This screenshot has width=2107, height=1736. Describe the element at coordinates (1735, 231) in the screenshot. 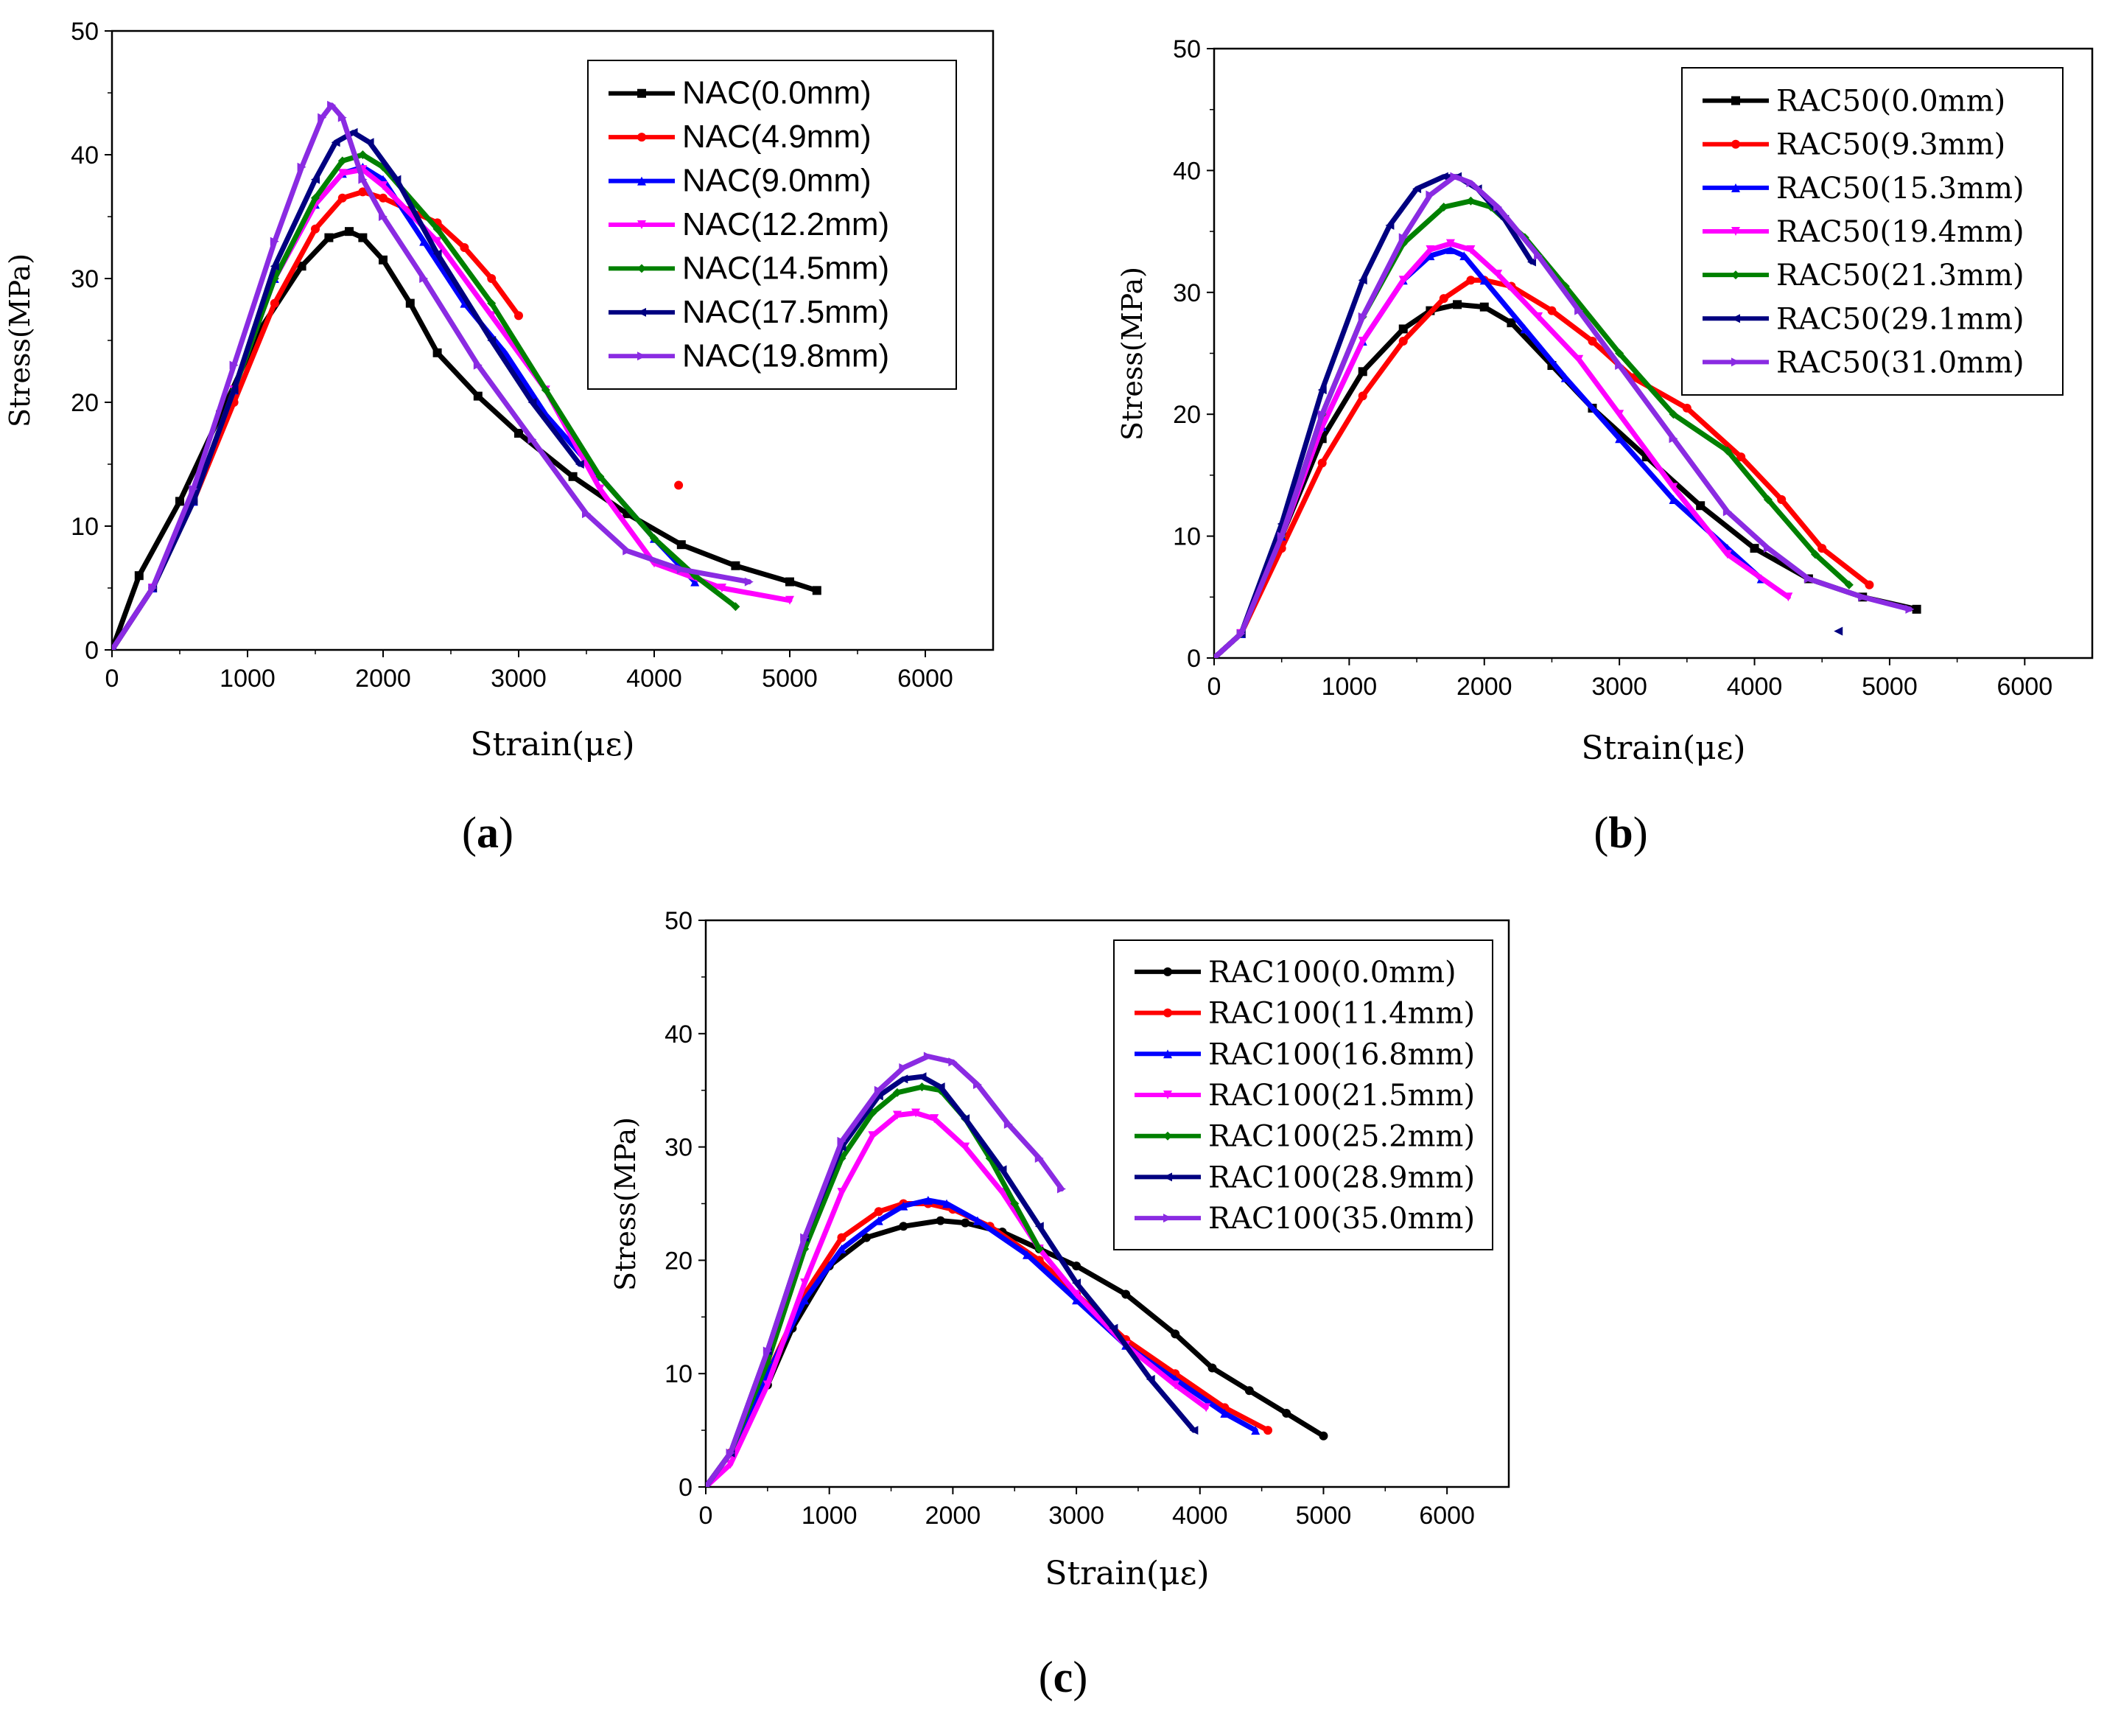

I see `legend-marker-rac50-19-4mm` at that location.